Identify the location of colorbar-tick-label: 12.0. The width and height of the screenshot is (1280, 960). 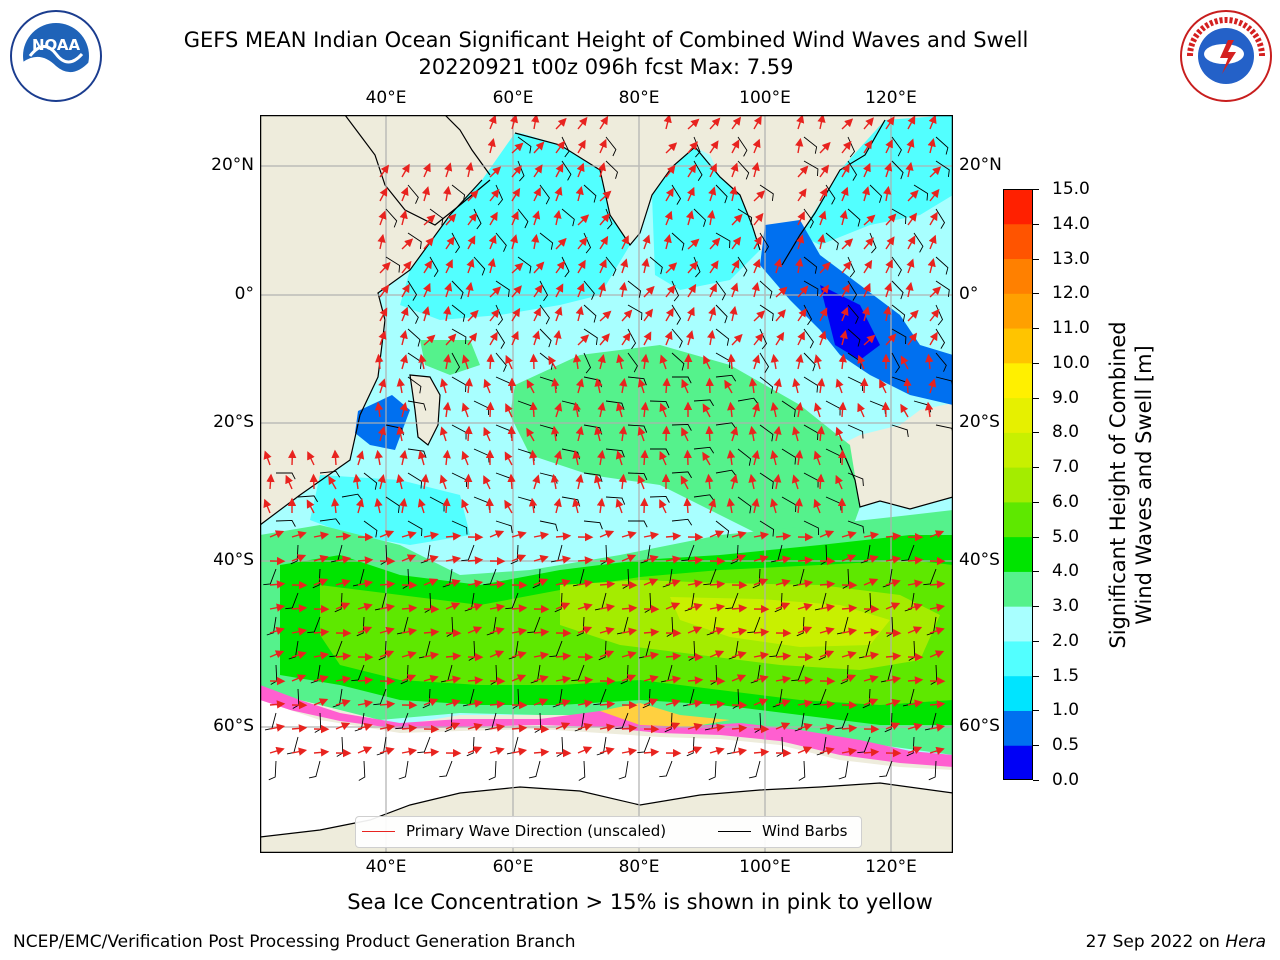
(1071, 293).